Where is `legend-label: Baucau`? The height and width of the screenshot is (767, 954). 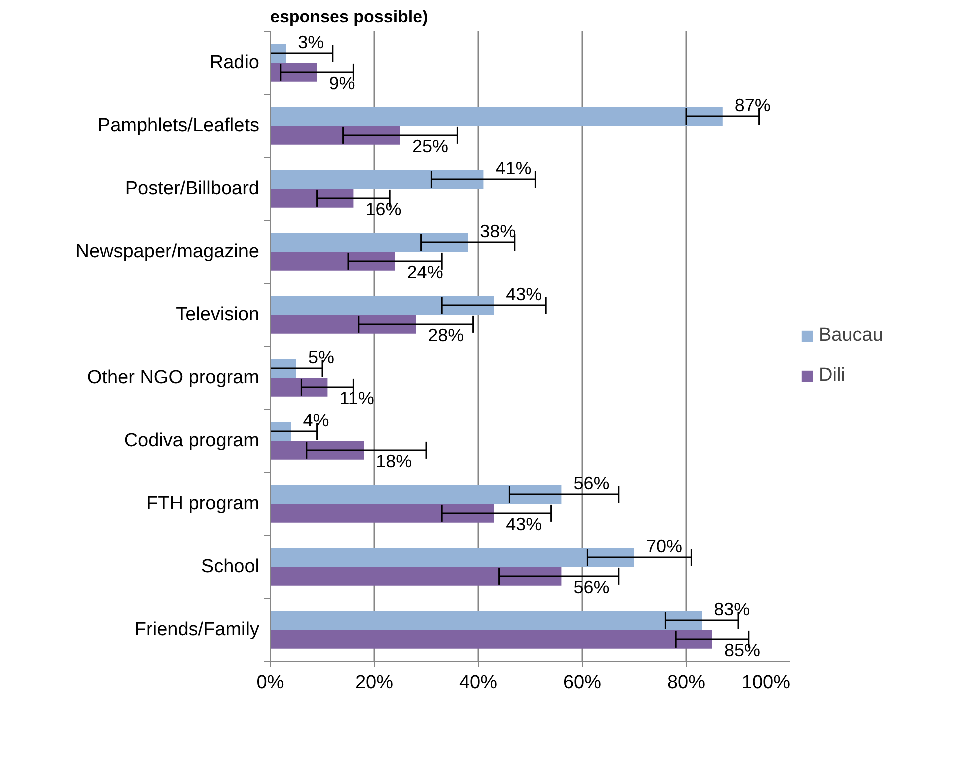 legend-label: Baucau is located at coordinates (851, 335).